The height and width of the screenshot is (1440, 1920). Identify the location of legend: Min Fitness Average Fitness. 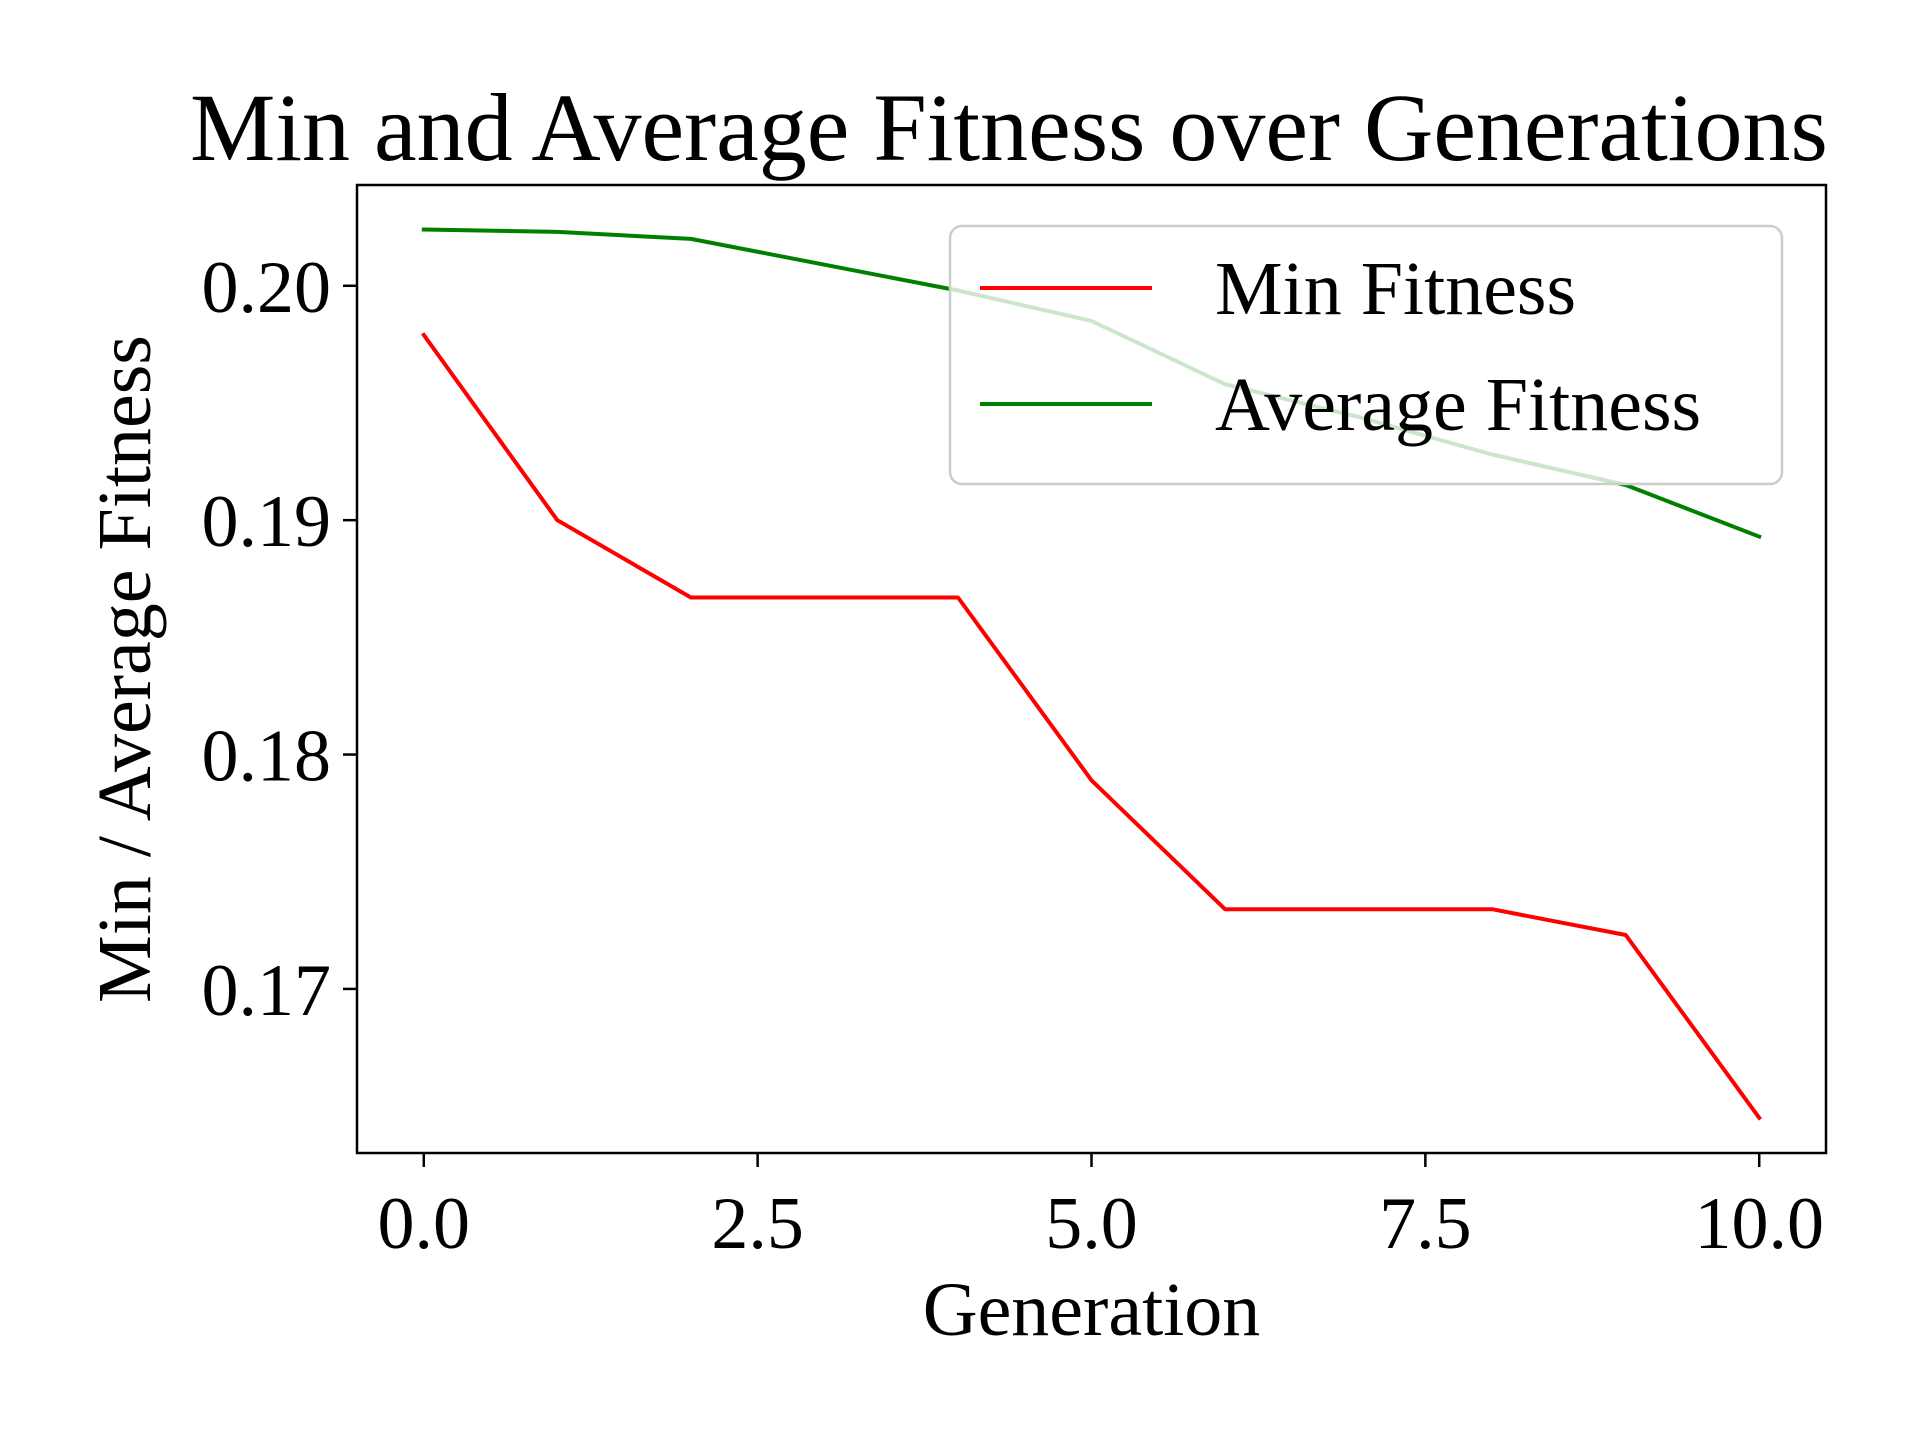
(1366, 355).